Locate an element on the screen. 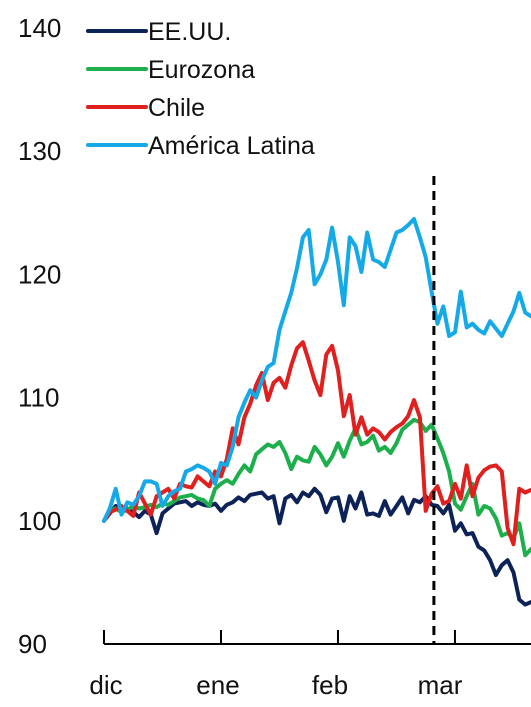  y-tick-label-5: 140 is located at coordinates (39, 28).